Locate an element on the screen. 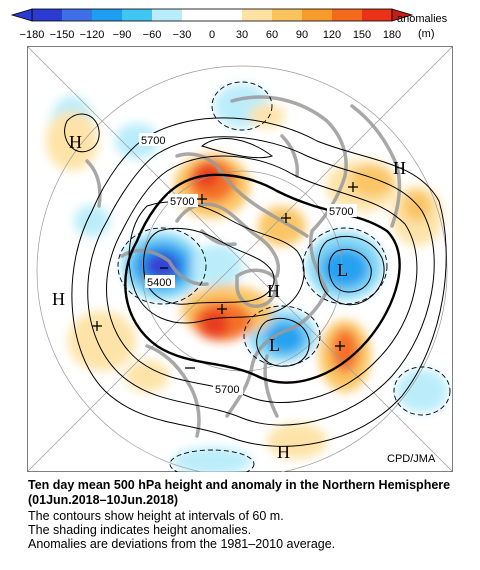 This screenshot has height=570, width=480. colorbar-tick-label: −60 is located at coordinates (152, 35).